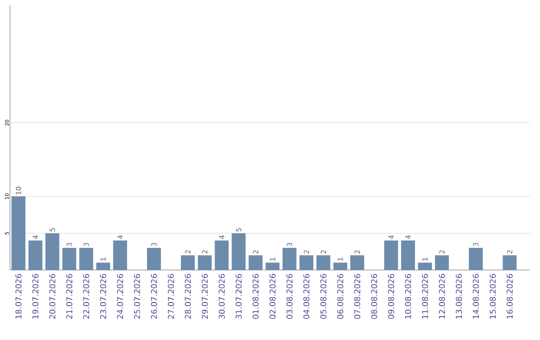 The image size is (540, 340). What do you see at coordinates (340, 296) in the screenshot?
I see `x-tick-label: 06.08.2026` at bounding box center [340, 296].